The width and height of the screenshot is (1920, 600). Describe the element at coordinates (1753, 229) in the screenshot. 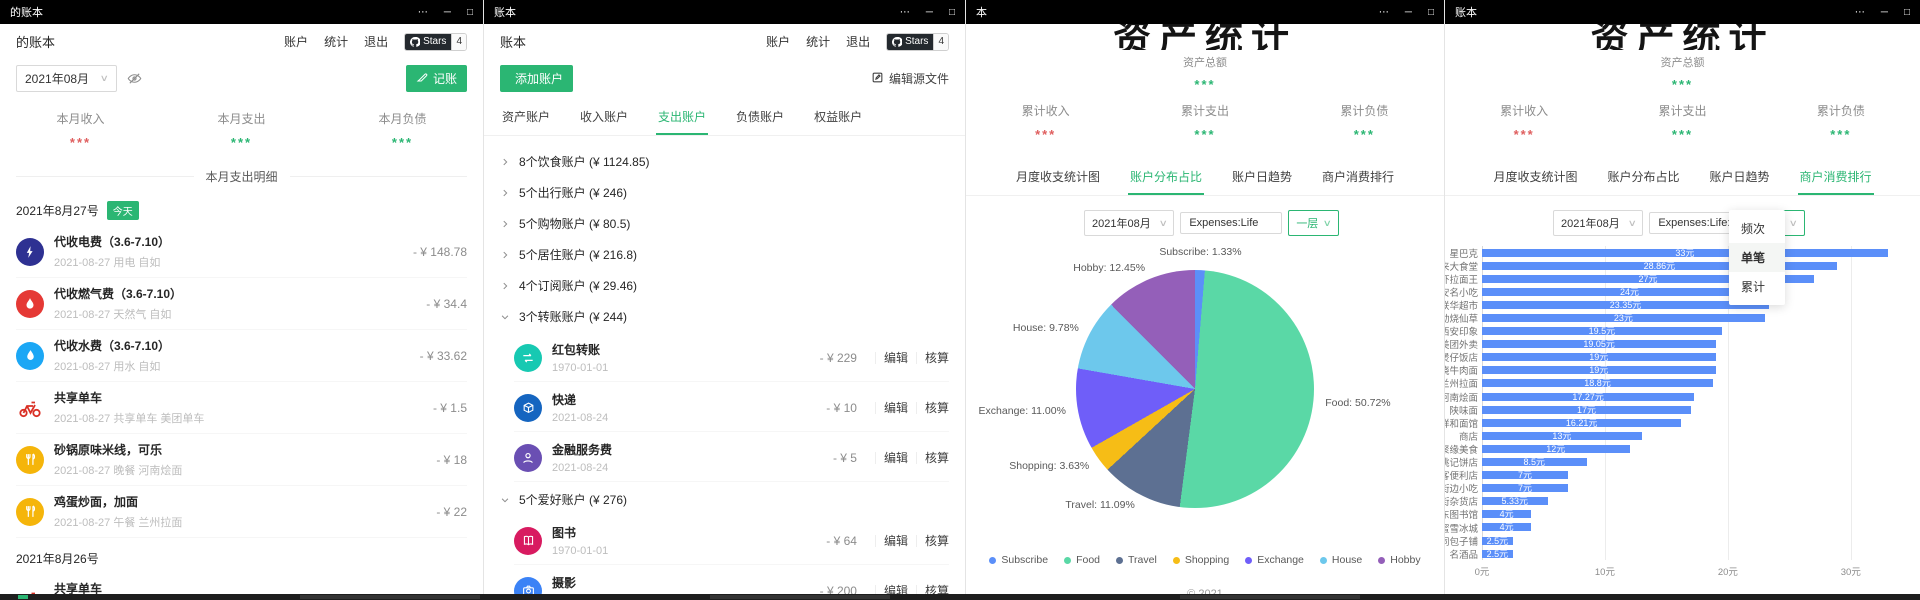

I see `dropdown-option: 频次` at that location.